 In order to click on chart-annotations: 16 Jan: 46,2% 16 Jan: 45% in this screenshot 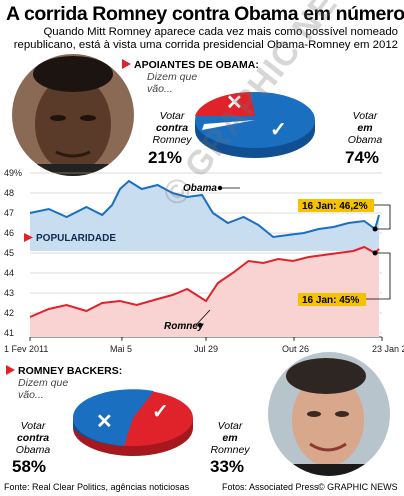, I will do `click(293, 256)`.